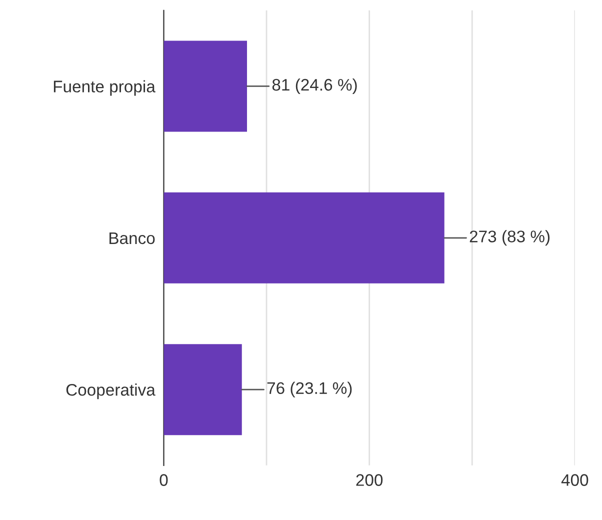 The height and width of the screenshot is (520, 602). Describe the element at coordinates (132, 238) in the screenshot. I see `y-tick-label: Banco` at that location.